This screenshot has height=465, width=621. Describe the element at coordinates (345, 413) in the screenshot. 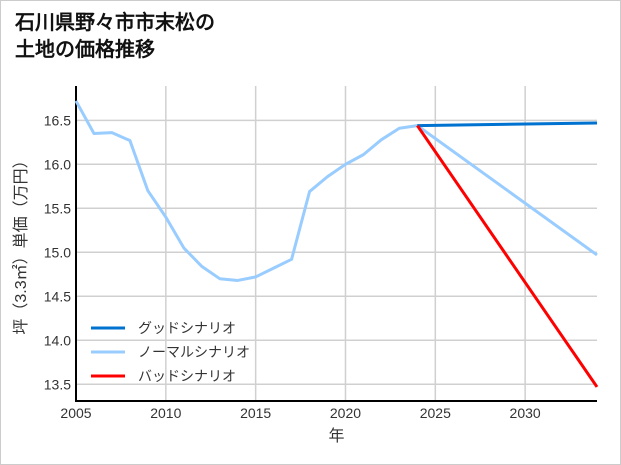

I see `x-tick-label: 2020` at that location.